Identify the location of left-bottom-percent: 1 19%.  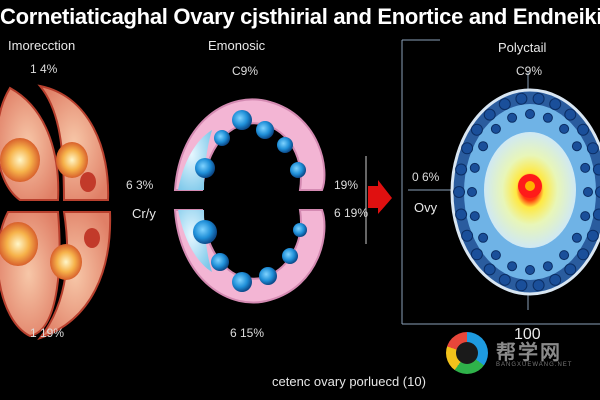
(47, 333).